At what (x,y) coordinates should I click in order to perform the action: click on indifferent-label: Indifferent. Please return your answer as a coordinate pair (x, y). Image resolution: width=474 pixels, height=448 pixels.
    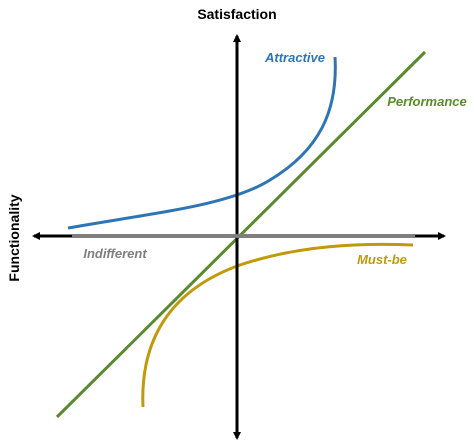
    Looking at the image, I should click on (115, 253).